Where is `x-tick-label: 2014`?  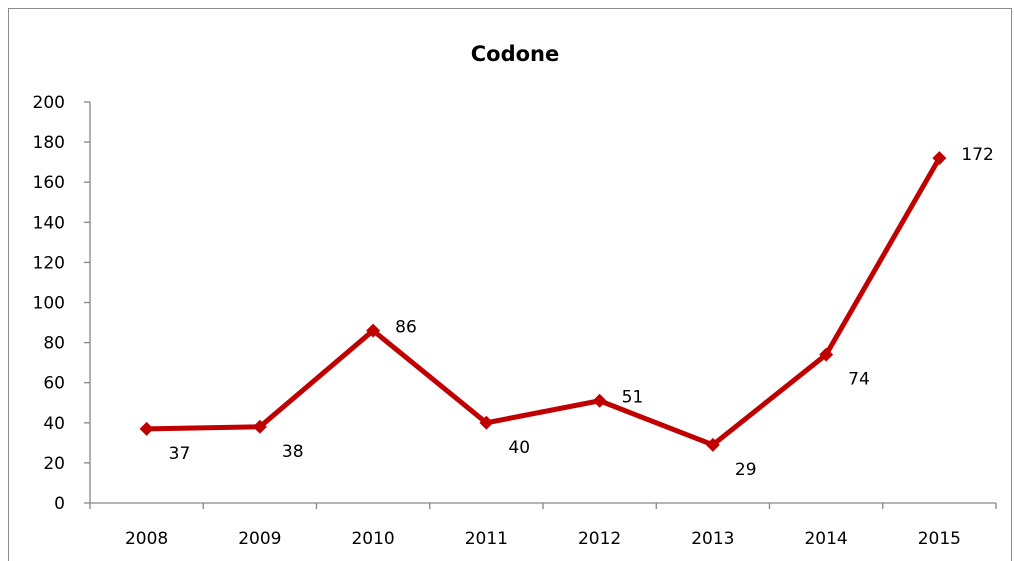 x-tick-label: 2014 is located at coordinates (825, 539).